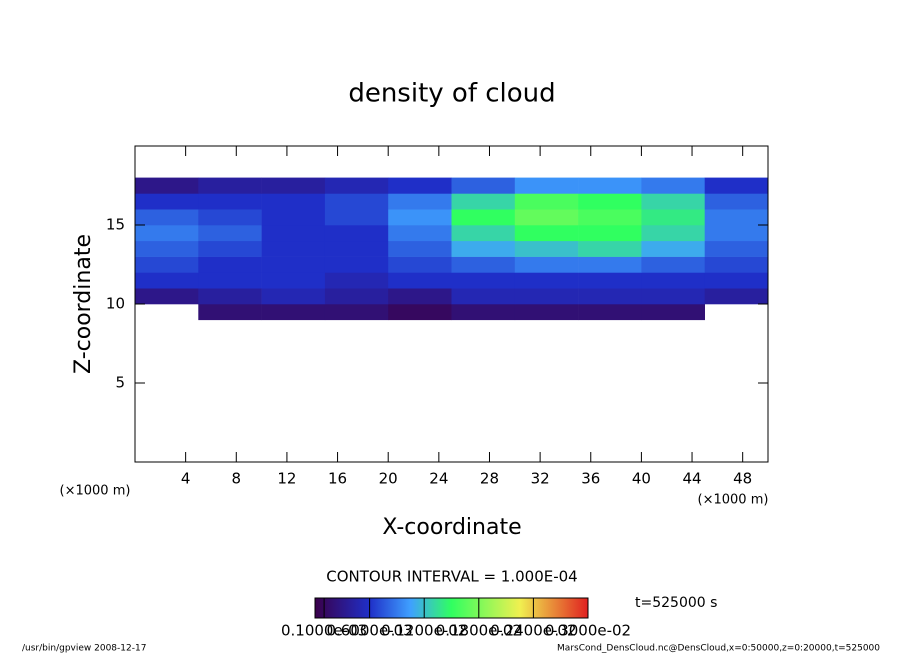 This screenshot has height=654, width=904. What do you see at coordinates (286, 479) in the screenshot?
I see `x-tick-label: 12` at bounding box center [286, 479].